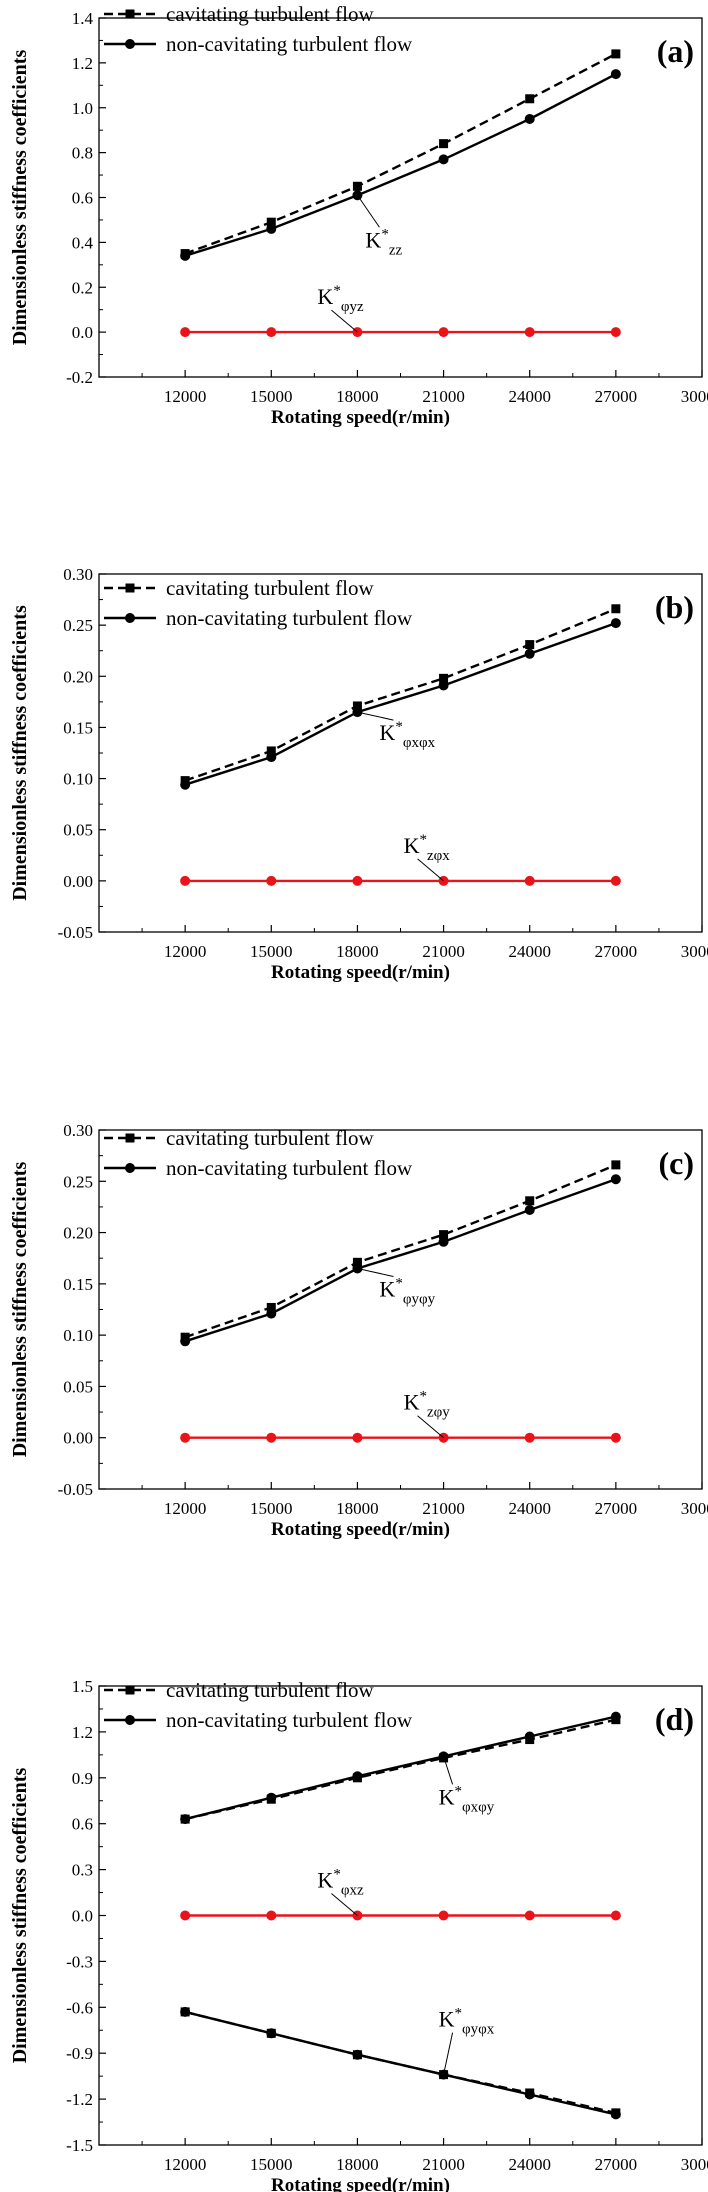 The width and height of the screenshot is (708, 2192). Describe the element at coordinates (79, 2007) in the screenshot. I see `y-tick-label: -0.6` at that location.